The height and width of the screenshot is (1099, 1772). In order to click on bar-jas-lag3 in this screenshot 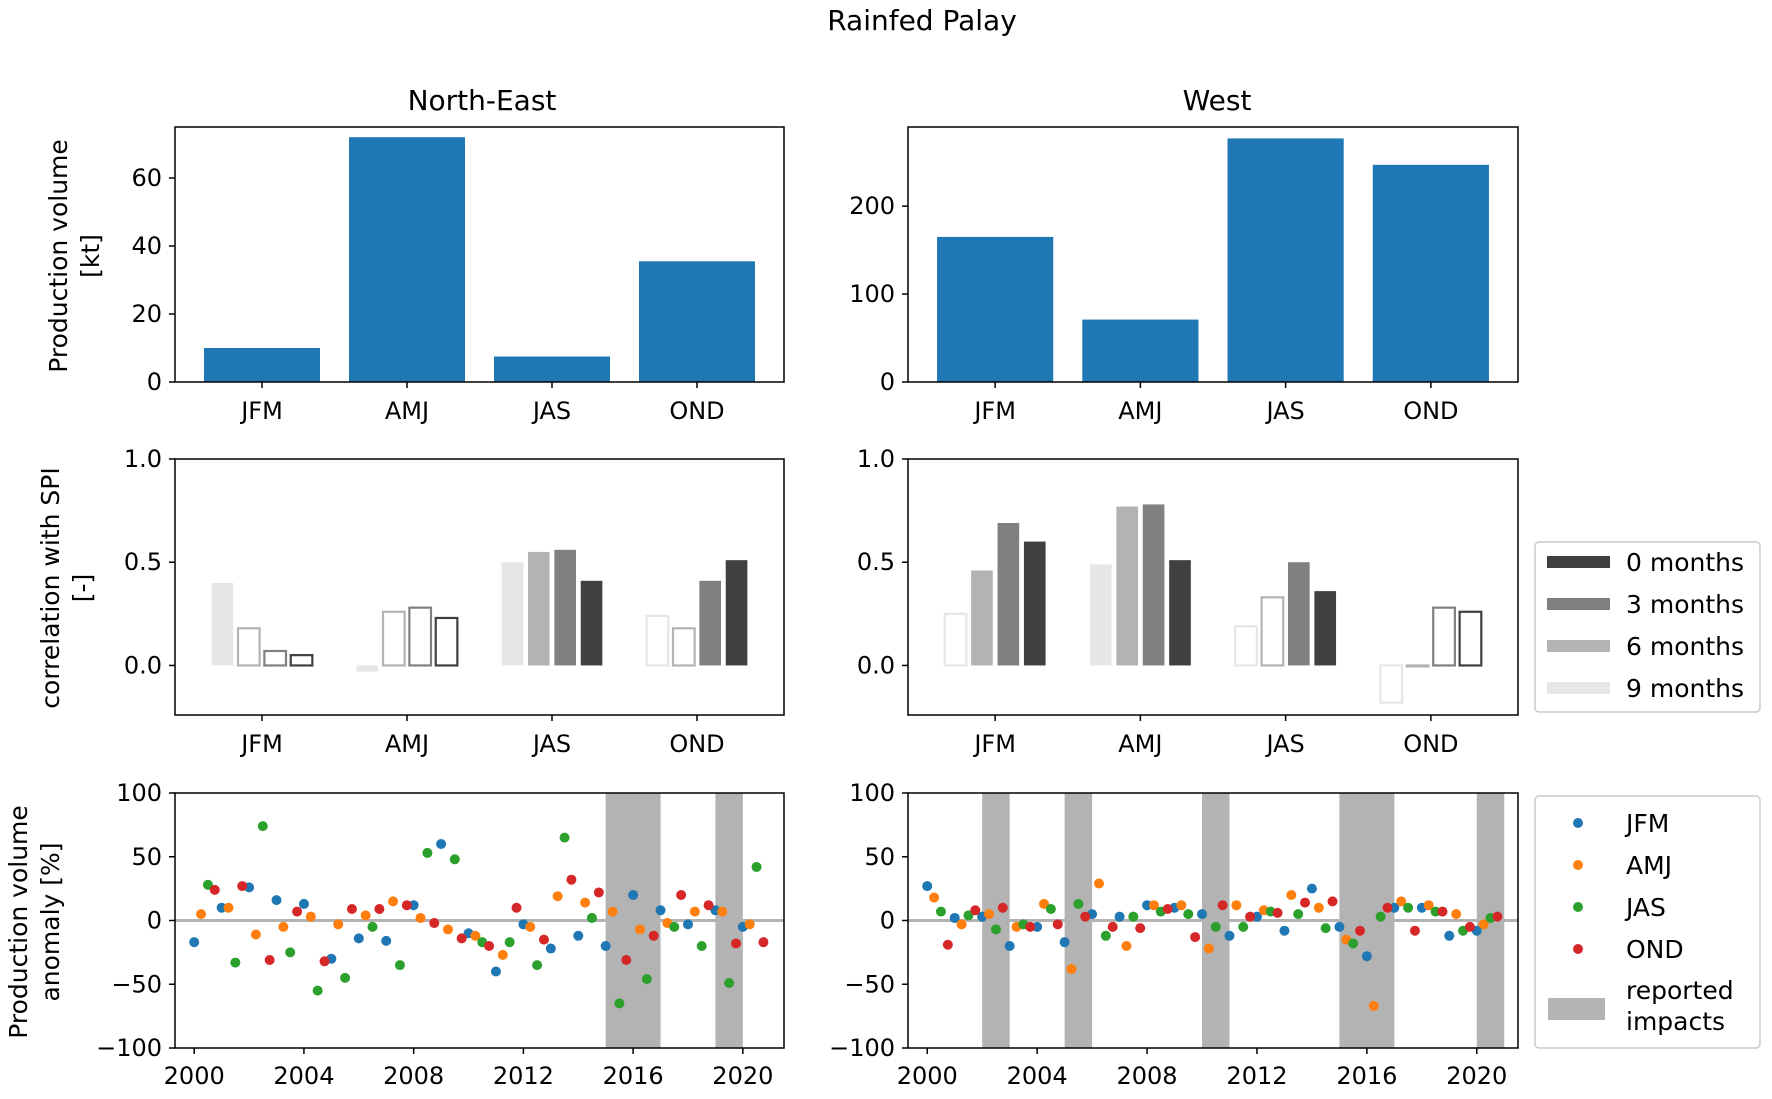, I will do `click(591, 623)`.